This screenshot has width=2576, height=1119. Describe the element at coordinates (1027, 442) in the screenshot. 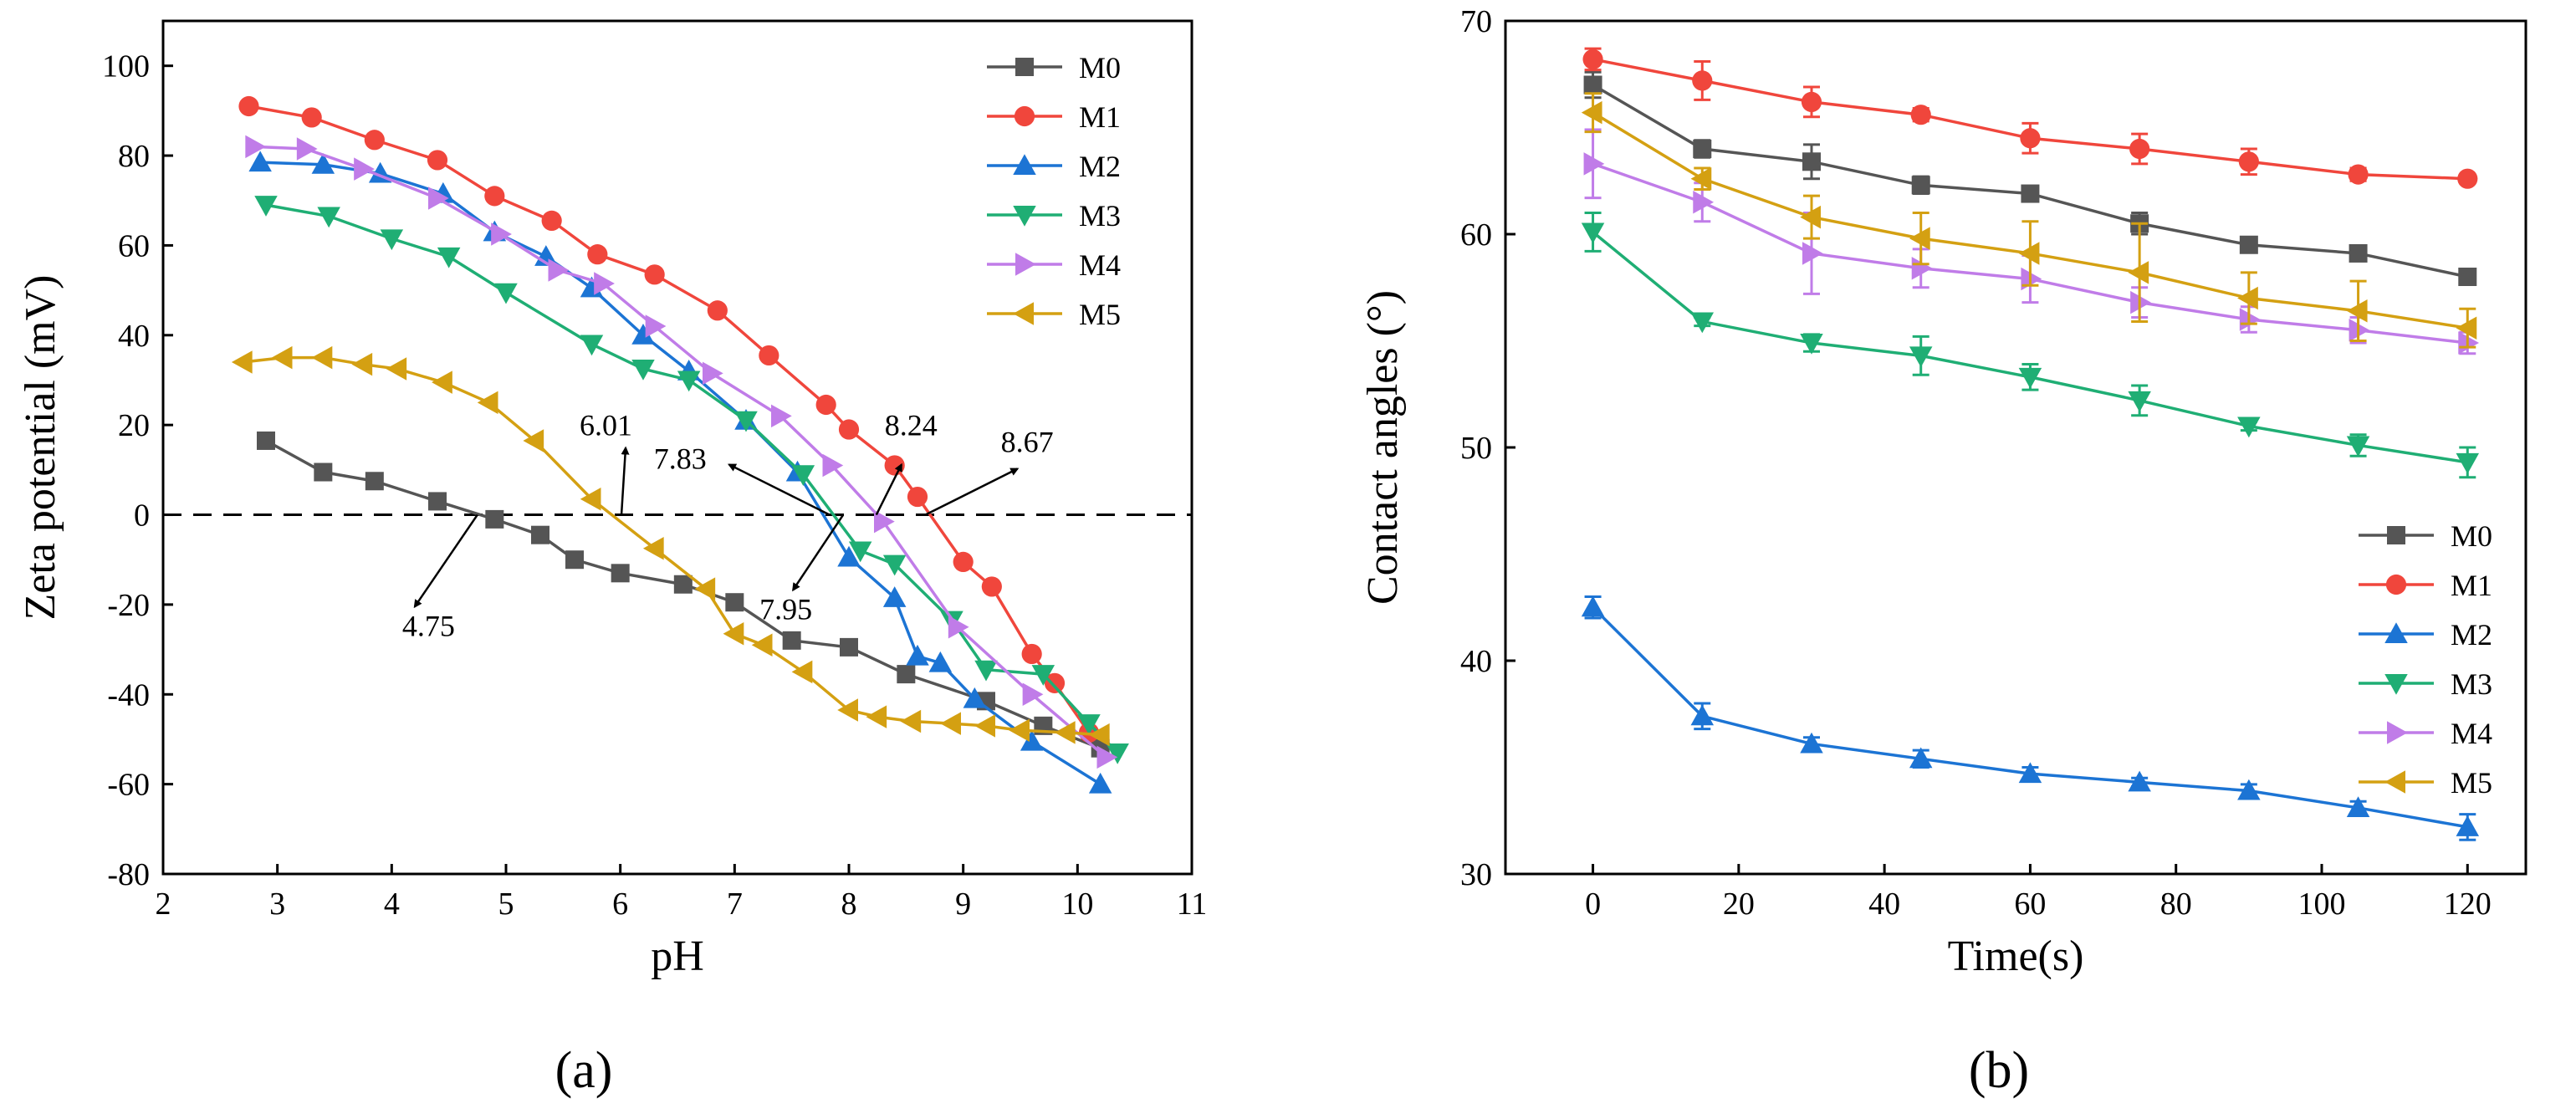

I see `a-annotation-label: 8.67` at that location.